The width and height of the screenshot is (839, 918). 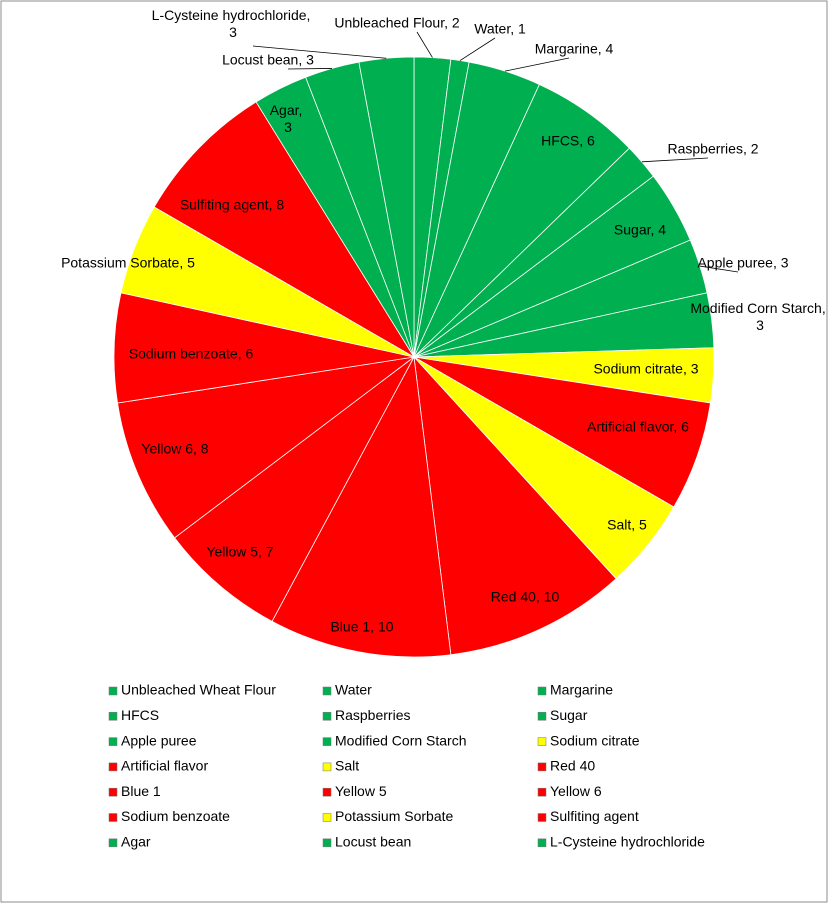 I want to click on data-label: Modified Corn Starch, 3, so click(x=759, y=316).